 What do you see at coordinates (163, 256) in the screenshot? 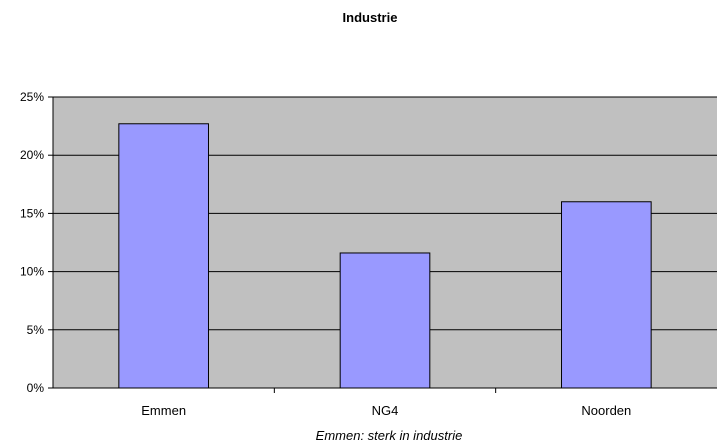
I see `bar-emmen` at bounding box center [163, 256].